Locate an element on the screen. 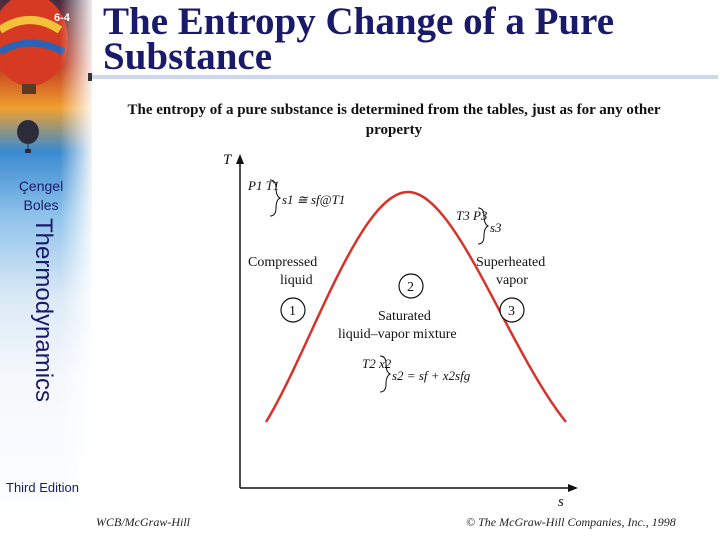  state-marker-1-label: 1 is located at coordinates (292, 311).